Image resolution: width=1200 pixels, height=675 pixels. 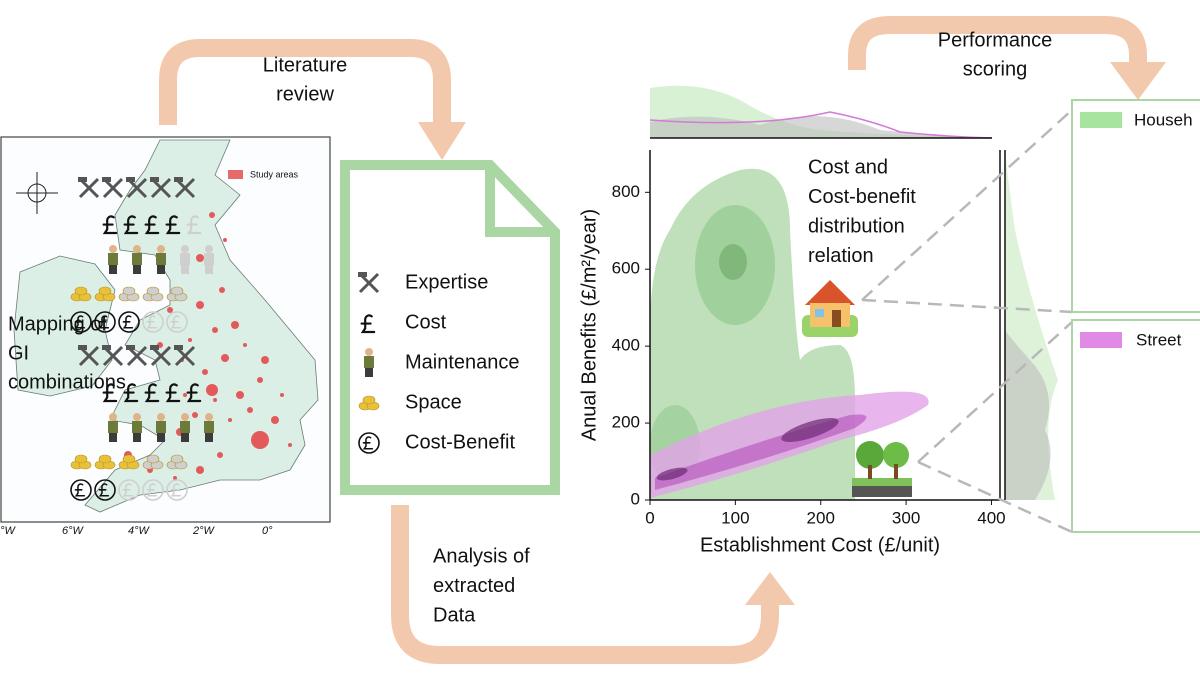 I want to click on document-outline, so click(x=450, y=327).